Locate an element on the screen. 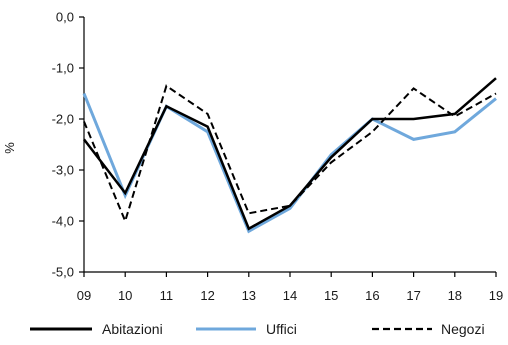 Image resolution: width=508 pixels, height=345 pixels. x-tick-label: 19 is located at coordinates (496, 295).